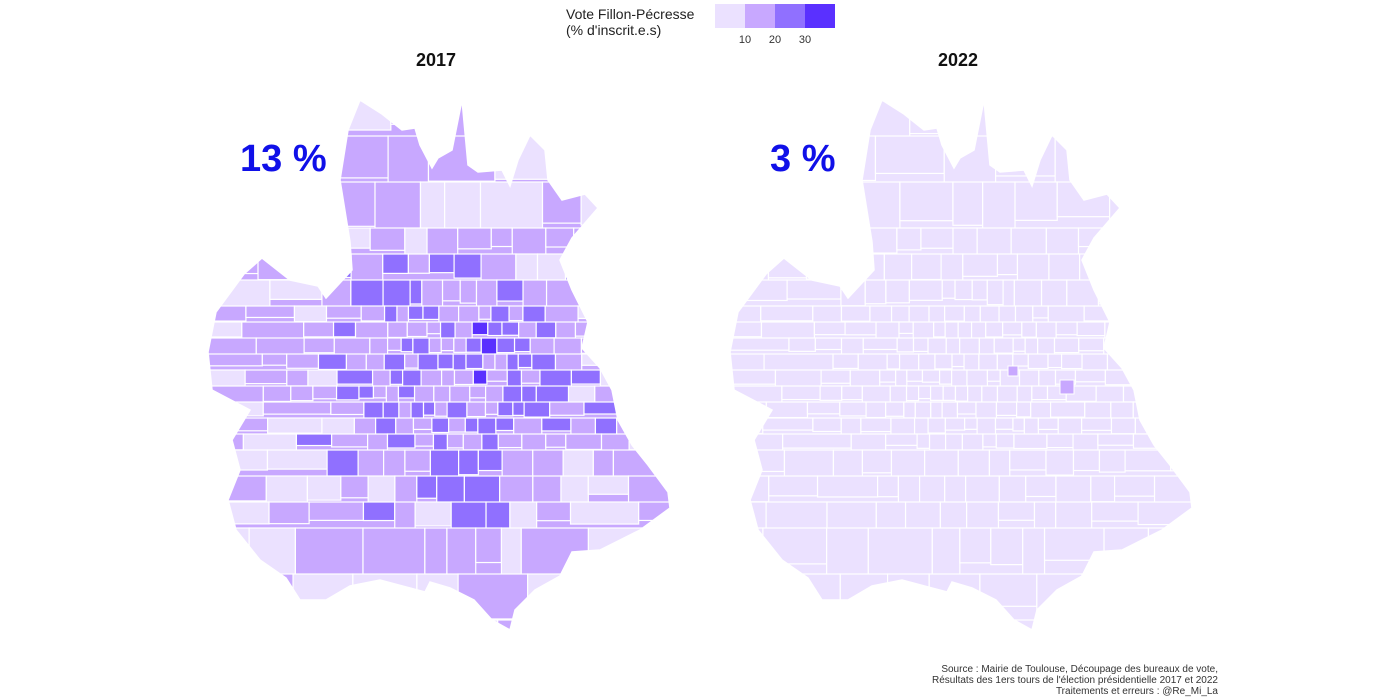 The width and height of the screenshot is (1400, 700). What do you see at coordinates (958, 60) in the screenshot?
I see `panel-title-2022: 2022` at bounding box center [958, 60].